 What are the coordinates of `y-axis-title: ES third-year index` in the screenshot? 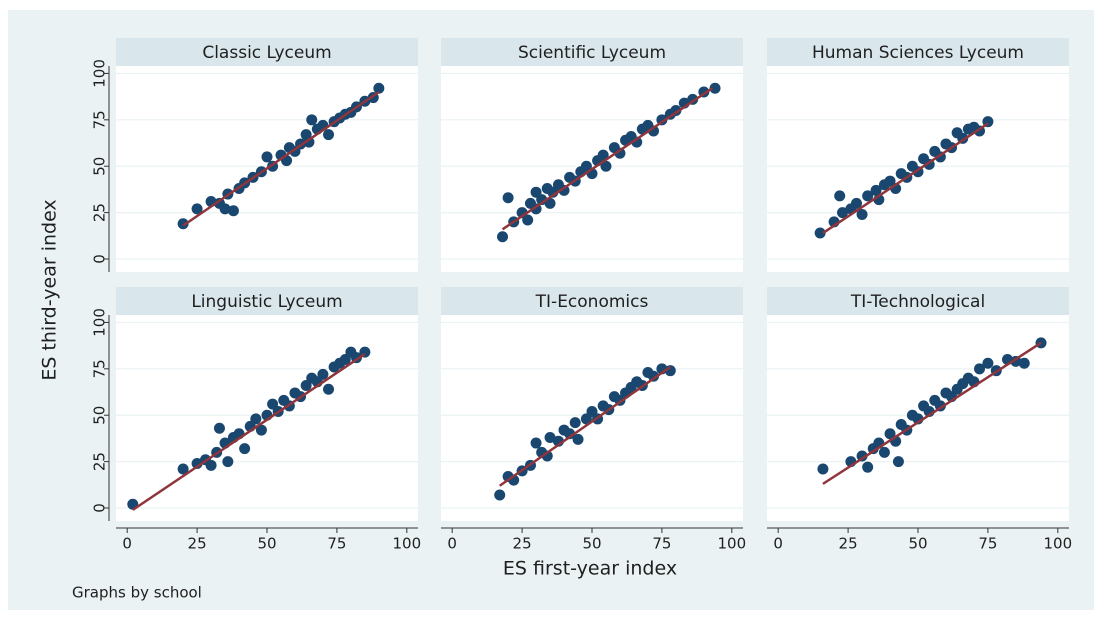 It's located at (50, 289).